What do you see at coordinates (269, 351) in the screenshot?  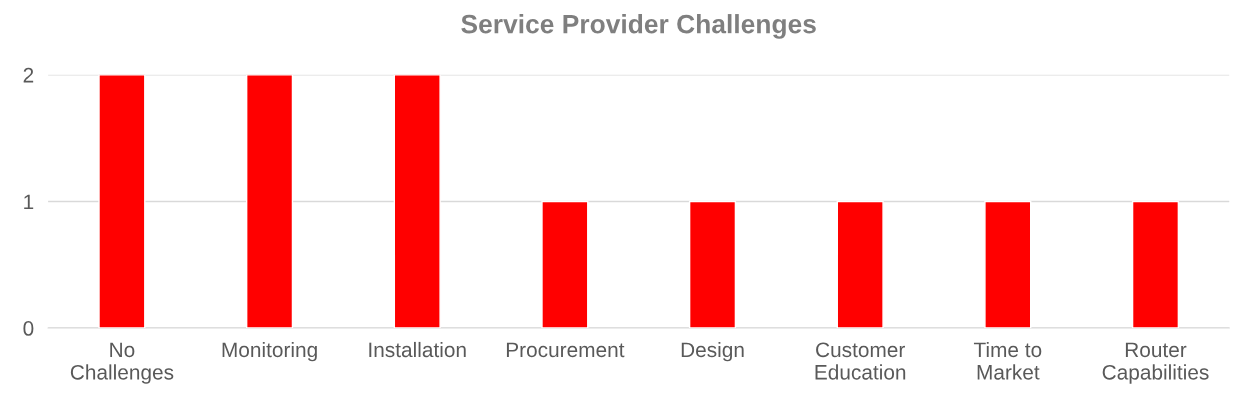 I see `x-tick-label: Monitoring` at bounding box center [269, 351].